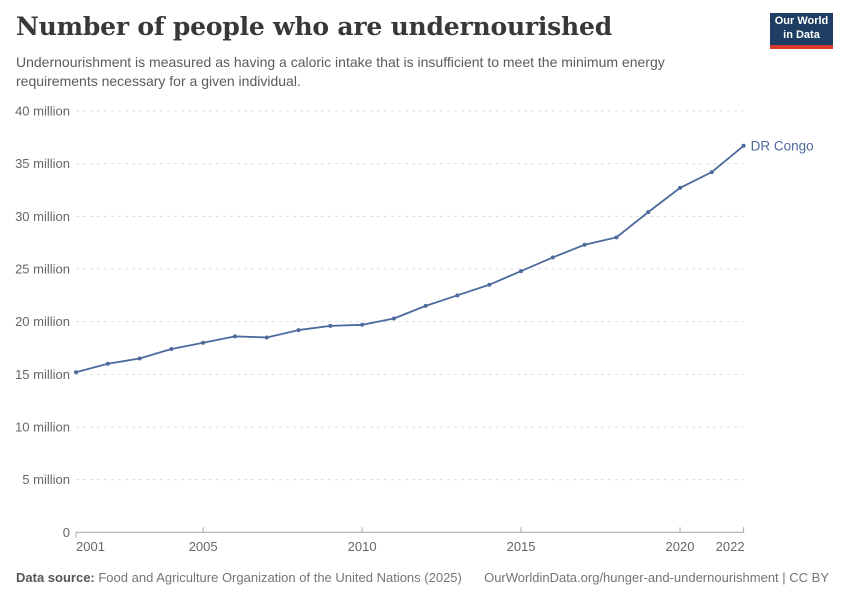 This screenshot has height=600, width=850. What do you see at coordinates (680, 546) in the screenshot?
I see `x-tick-label: 2020` at bounding box center [680, 546].